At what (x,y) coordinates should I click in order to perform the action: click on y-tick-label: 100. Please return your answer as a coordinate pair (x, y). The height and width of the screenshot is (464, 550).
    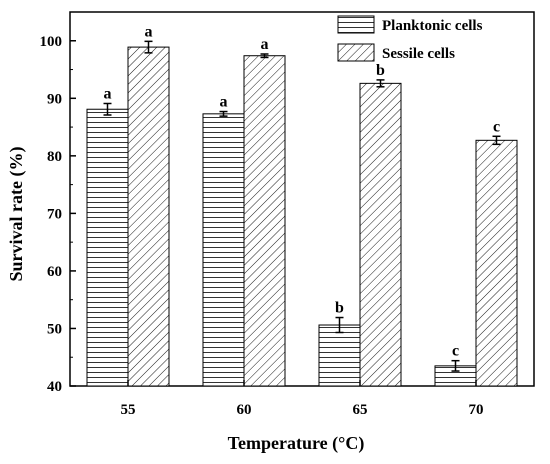
    Looking at the image, I should click on (51, 42).